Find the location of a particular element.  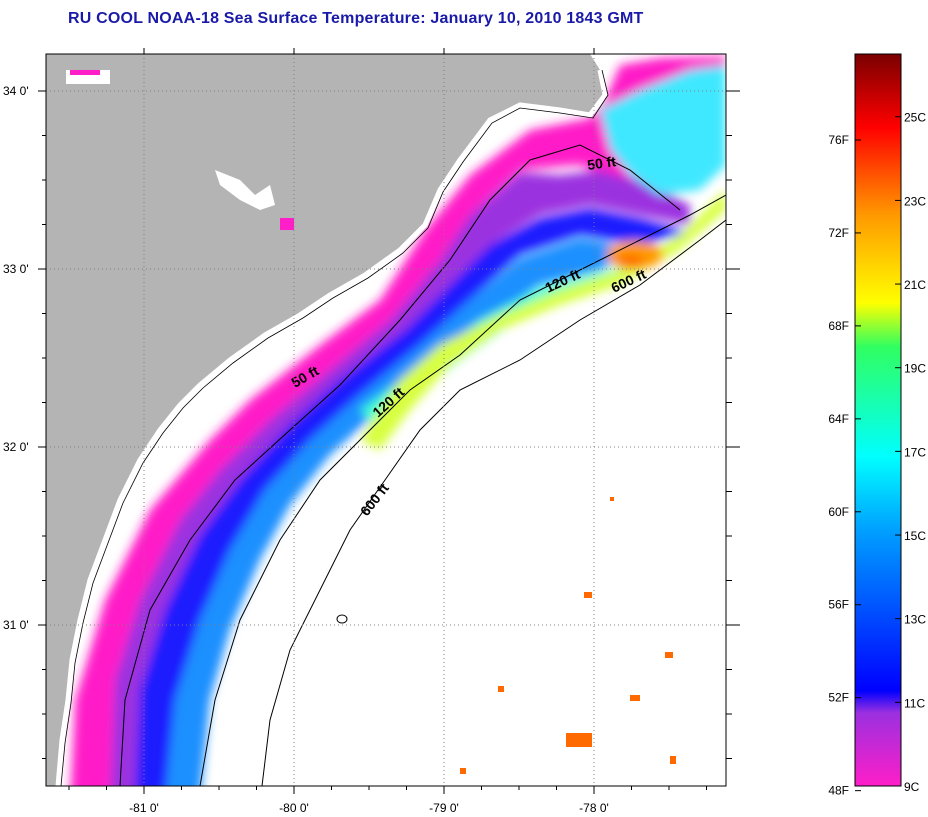

cbar-label-fahrenheit: 60F is located at coordinates (838, 512).